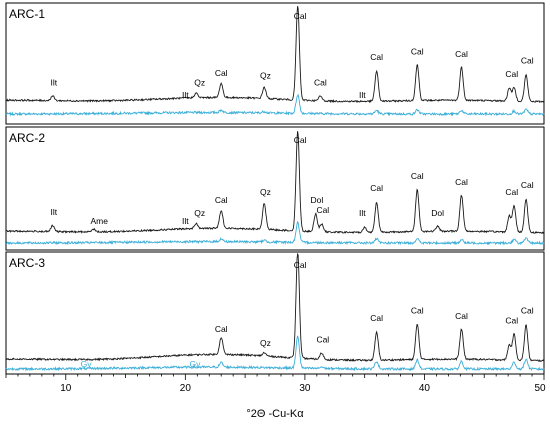 The height and width of the screenshot is (425, 550). I want to click on panel-label: ARC-3, so click(27, 263).